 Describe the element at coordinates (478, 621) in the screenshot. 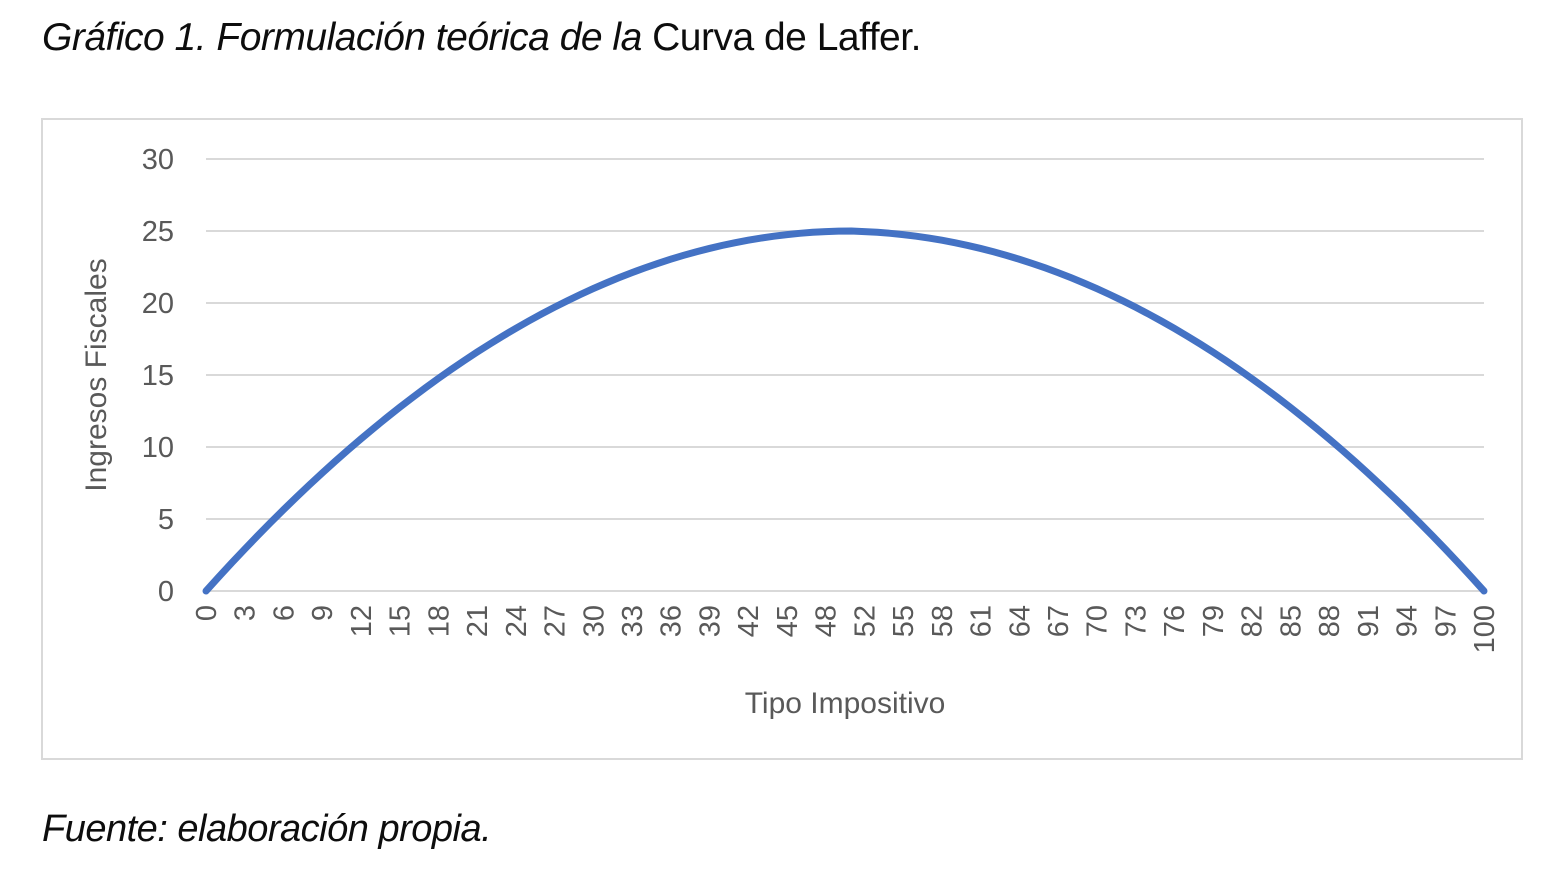

I see `x-tick-label: 21` at that location.